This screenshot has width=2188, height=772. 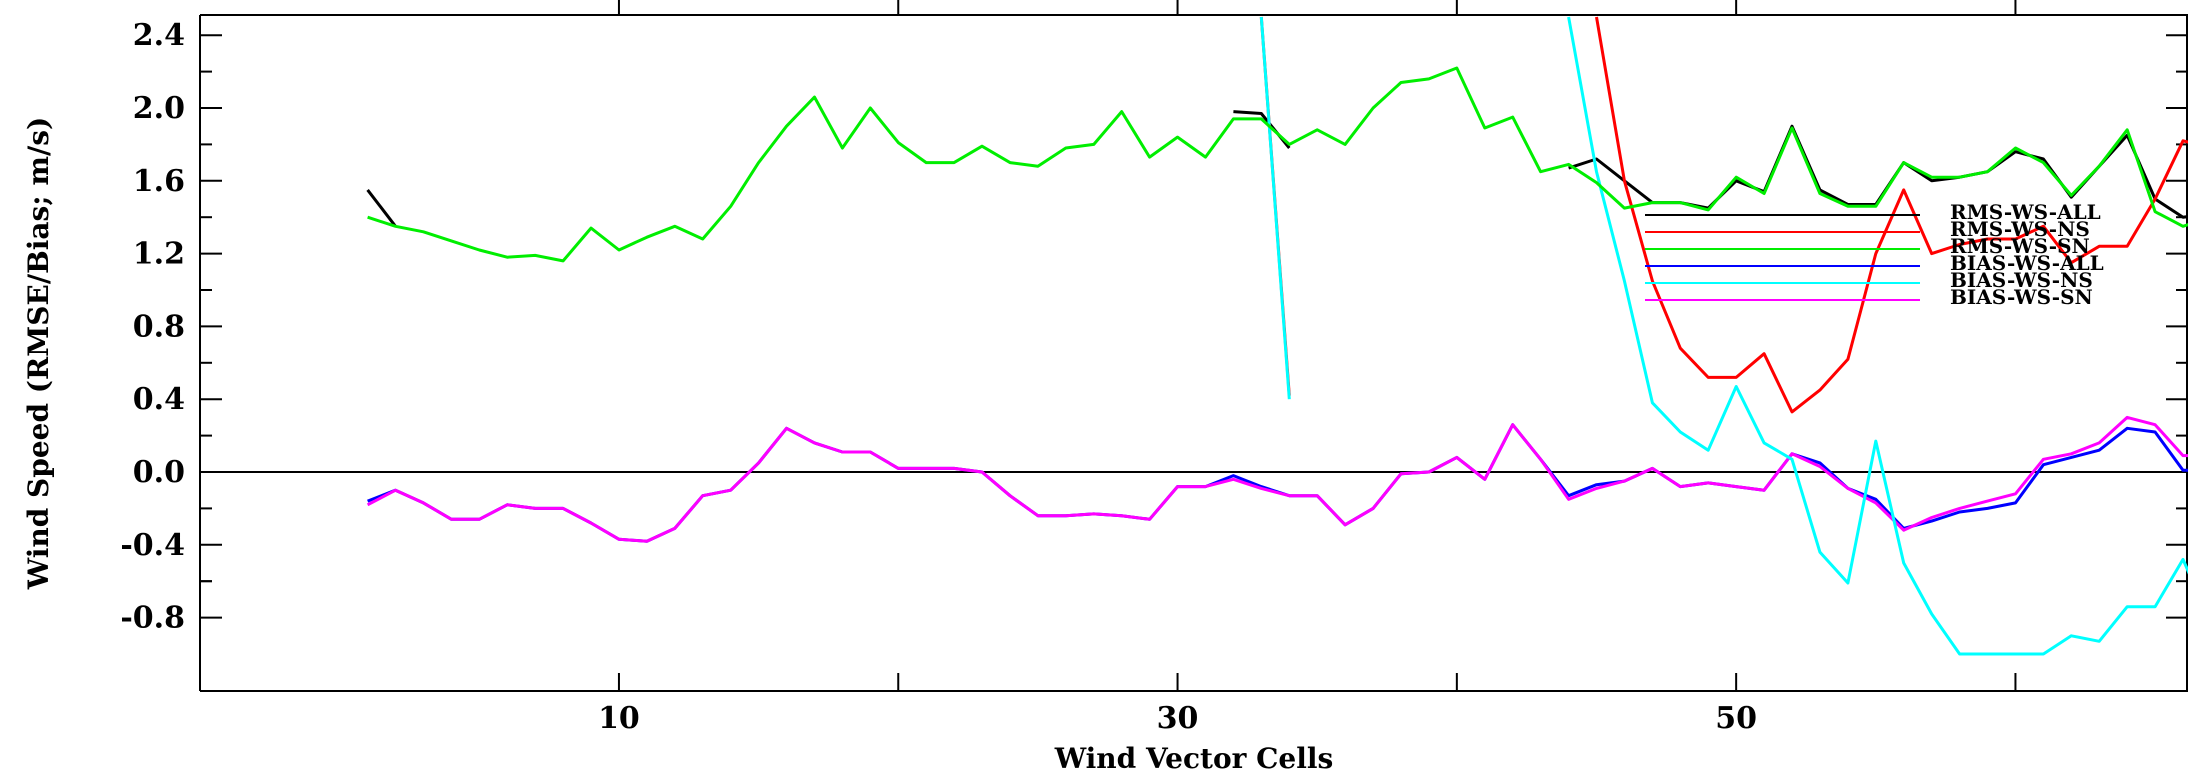 I want to click on y-tick-label: 1.2, so click(x=159, y=254).